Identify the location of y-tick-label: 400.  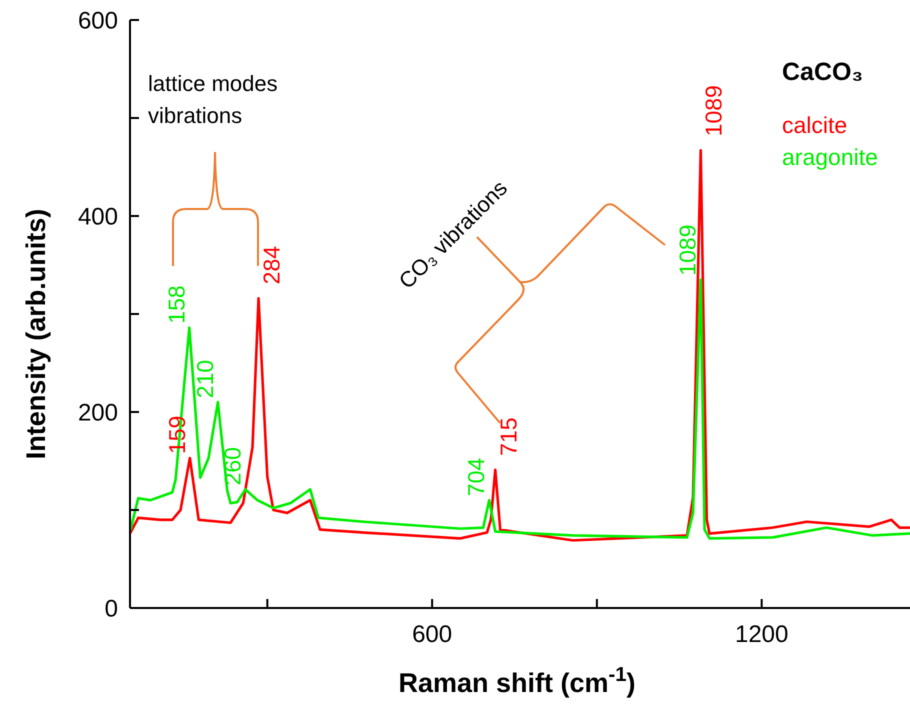
(98, 216).